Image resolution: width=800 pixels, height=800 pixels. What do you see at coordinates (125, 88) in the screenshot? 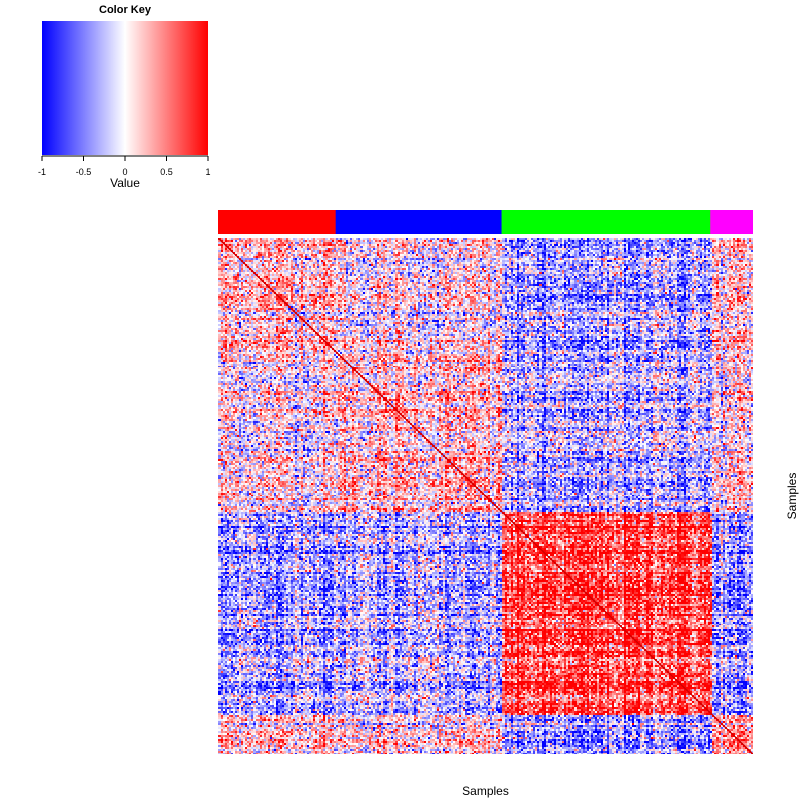
I see `color-key-gradient` at bounding box center [125, 88].